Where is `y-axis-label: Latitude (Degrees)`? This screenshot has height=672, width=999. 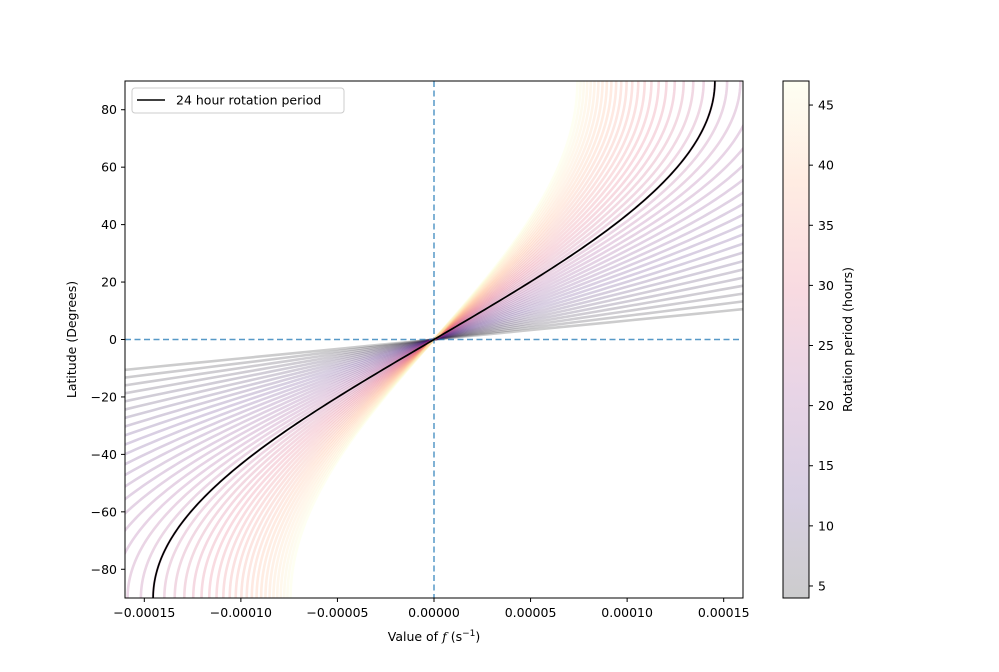
y-axis-label: Latitude (Degrees) is located at coordinates (71, 339).